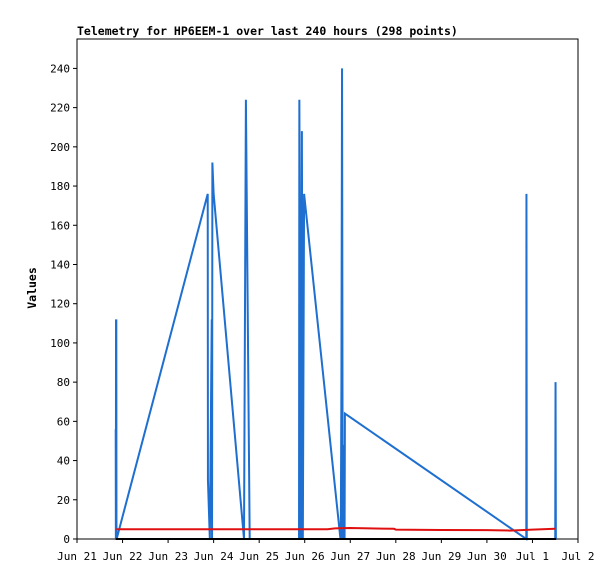  I want to click on x-tick-label: Jul 1, so click(532, 556).